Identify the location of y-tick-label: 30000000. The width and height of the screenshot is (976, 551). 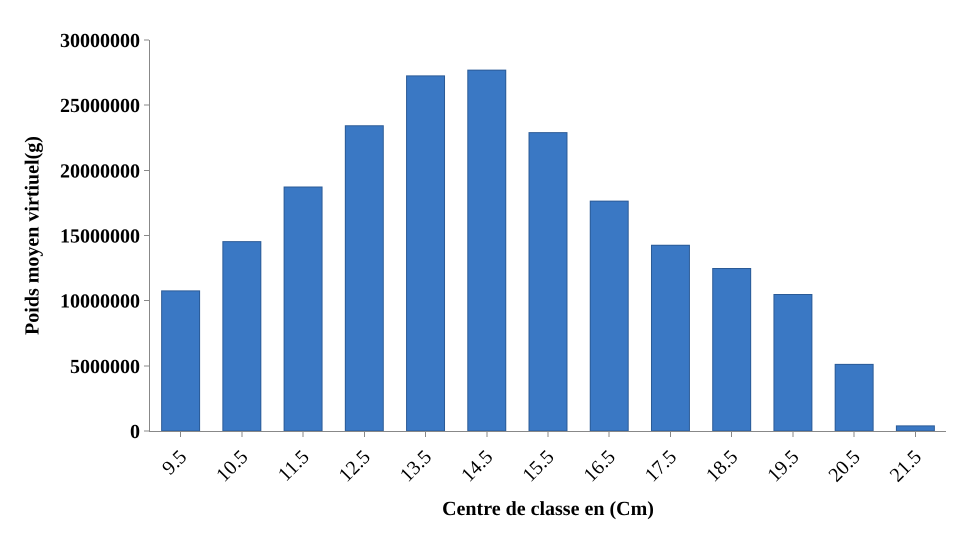
(100, 41).